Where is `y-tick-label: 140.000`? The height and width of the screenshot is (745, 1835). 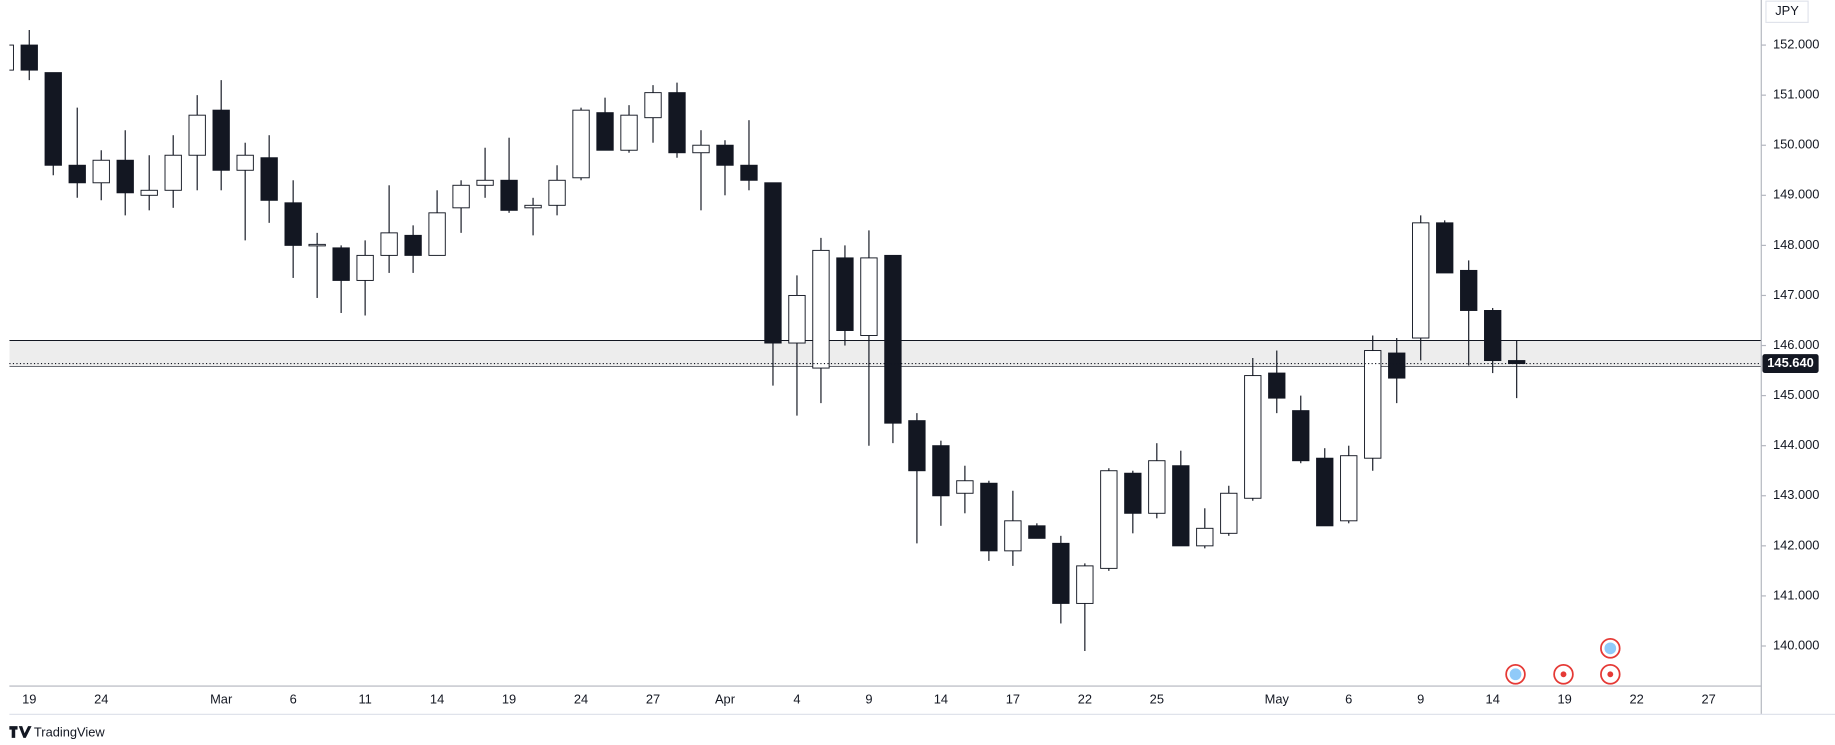
y-tick-label: 140.000 is located at coordinates (1796, 644).